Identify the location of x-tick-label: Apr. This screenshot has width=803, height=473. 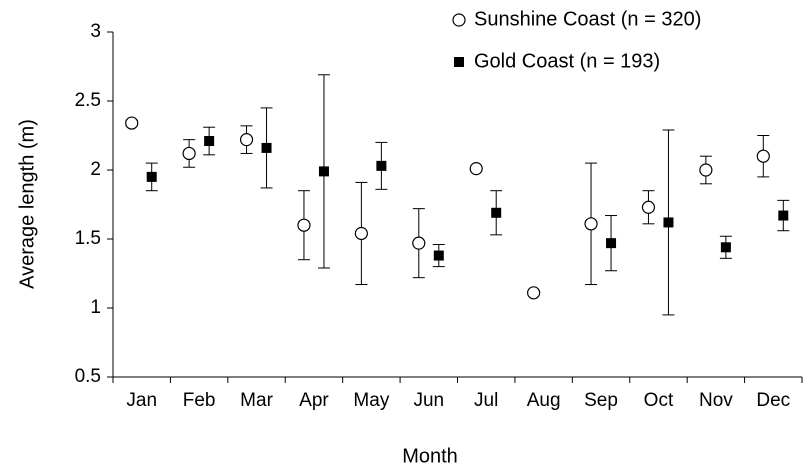
(314, 400).